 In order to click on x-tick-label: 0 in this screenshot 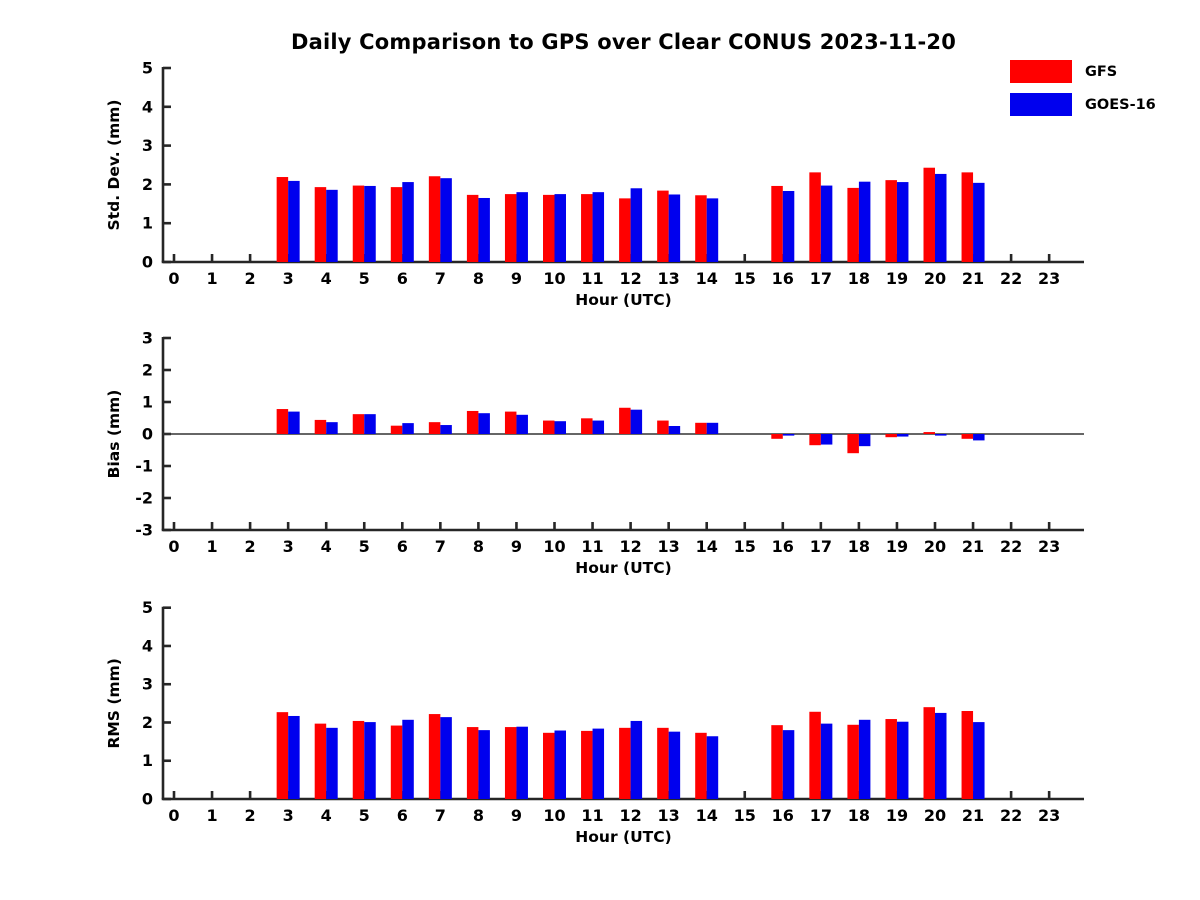, I will do `click(173, 815)`.